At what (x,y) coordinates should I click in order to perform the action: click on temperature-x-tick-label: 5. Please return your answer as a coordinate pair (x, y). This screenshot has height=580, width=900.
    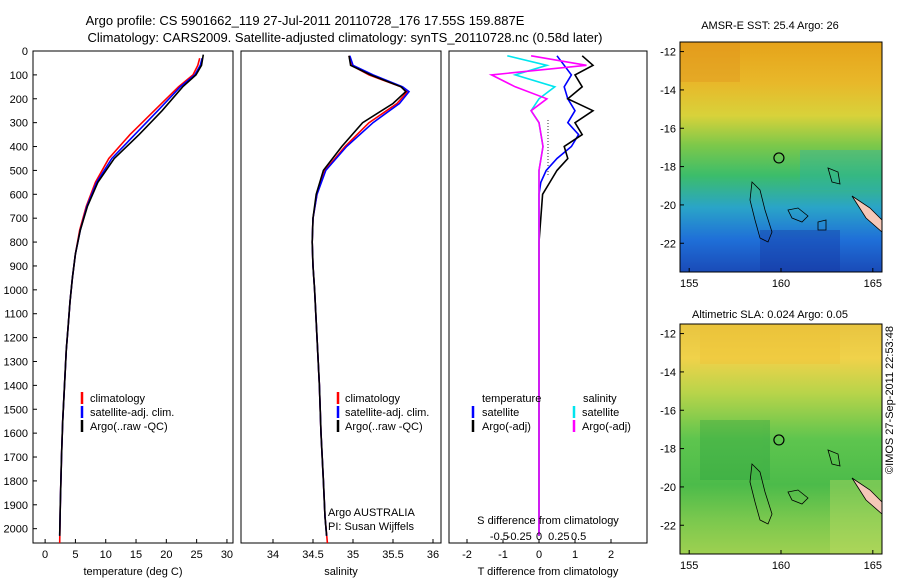
    Looking at the image, I should click on (75, 555).